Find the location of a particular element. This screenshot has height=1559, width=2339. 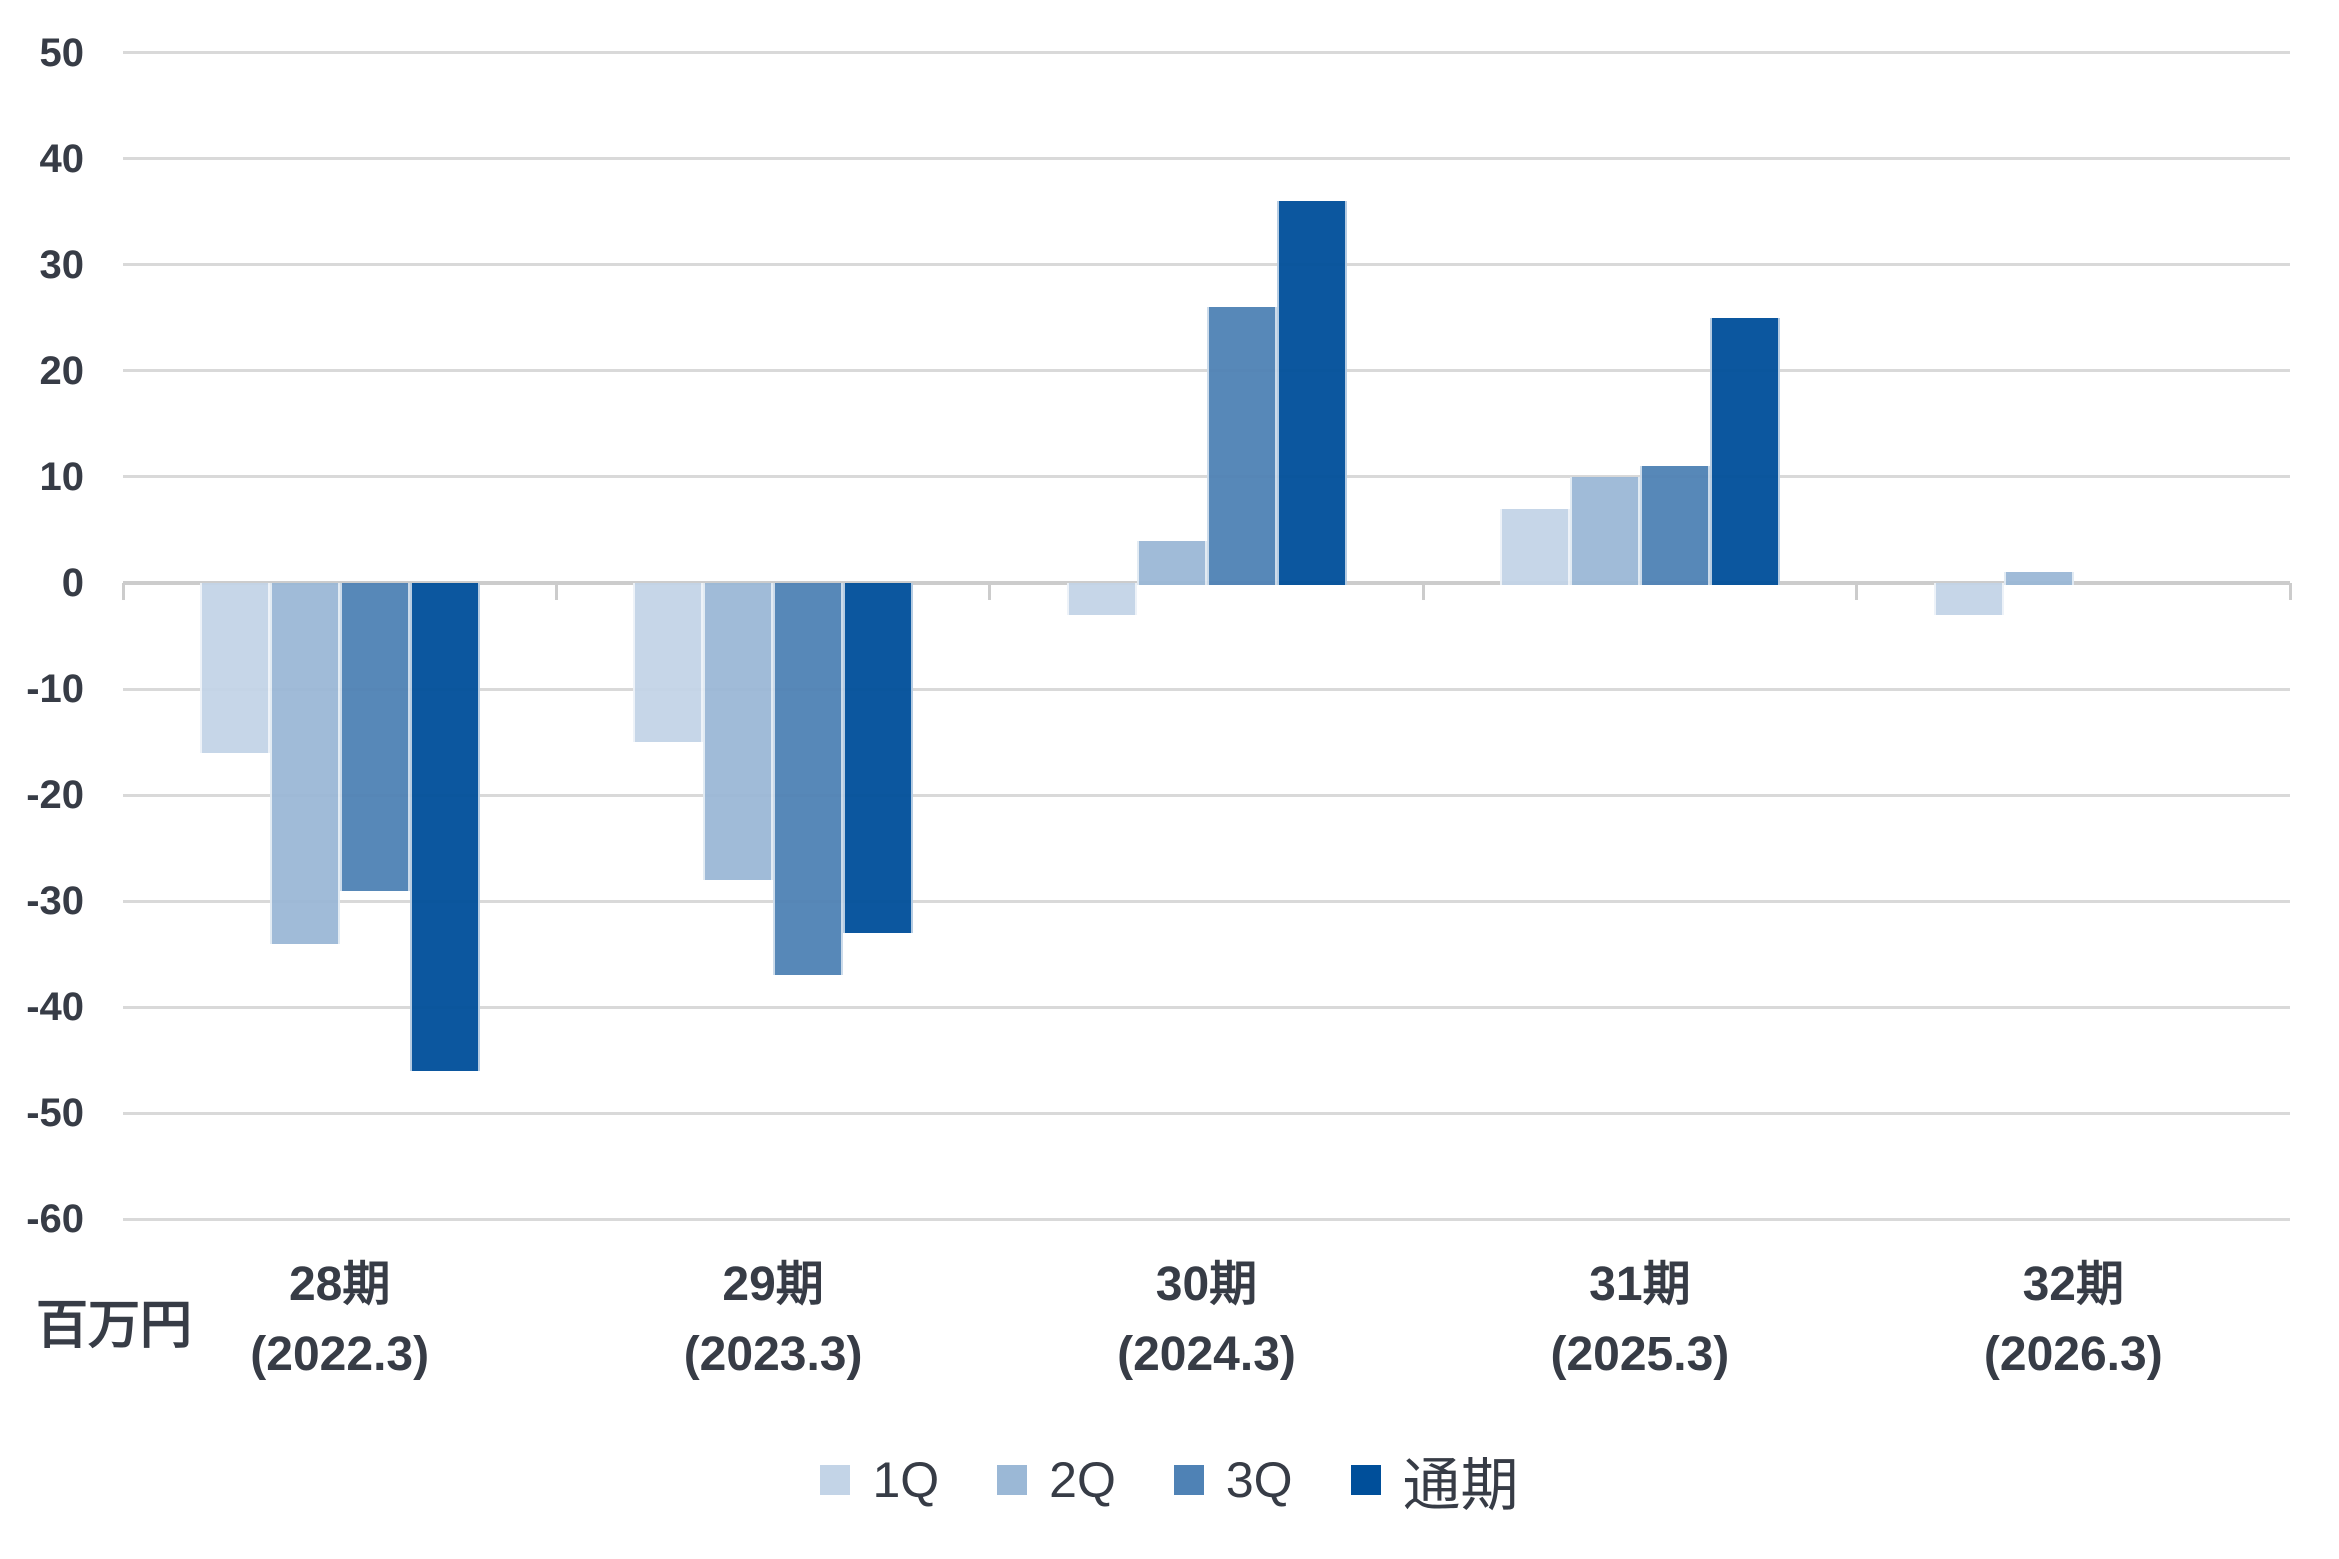

category-period: (2022.3) is located at coordinates (340, 1354).